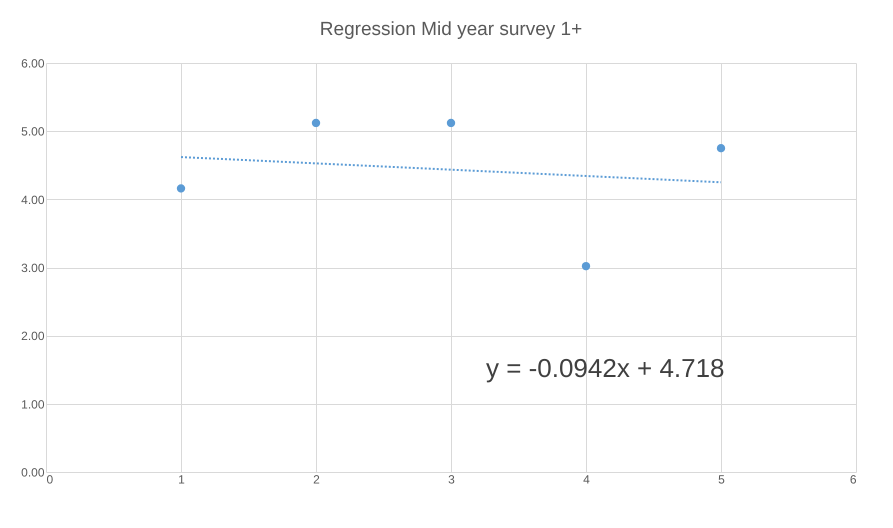  Describe the element at coordinates (33, 63) in the screenshot. I see `y-tick-label: 6.00` at that location.